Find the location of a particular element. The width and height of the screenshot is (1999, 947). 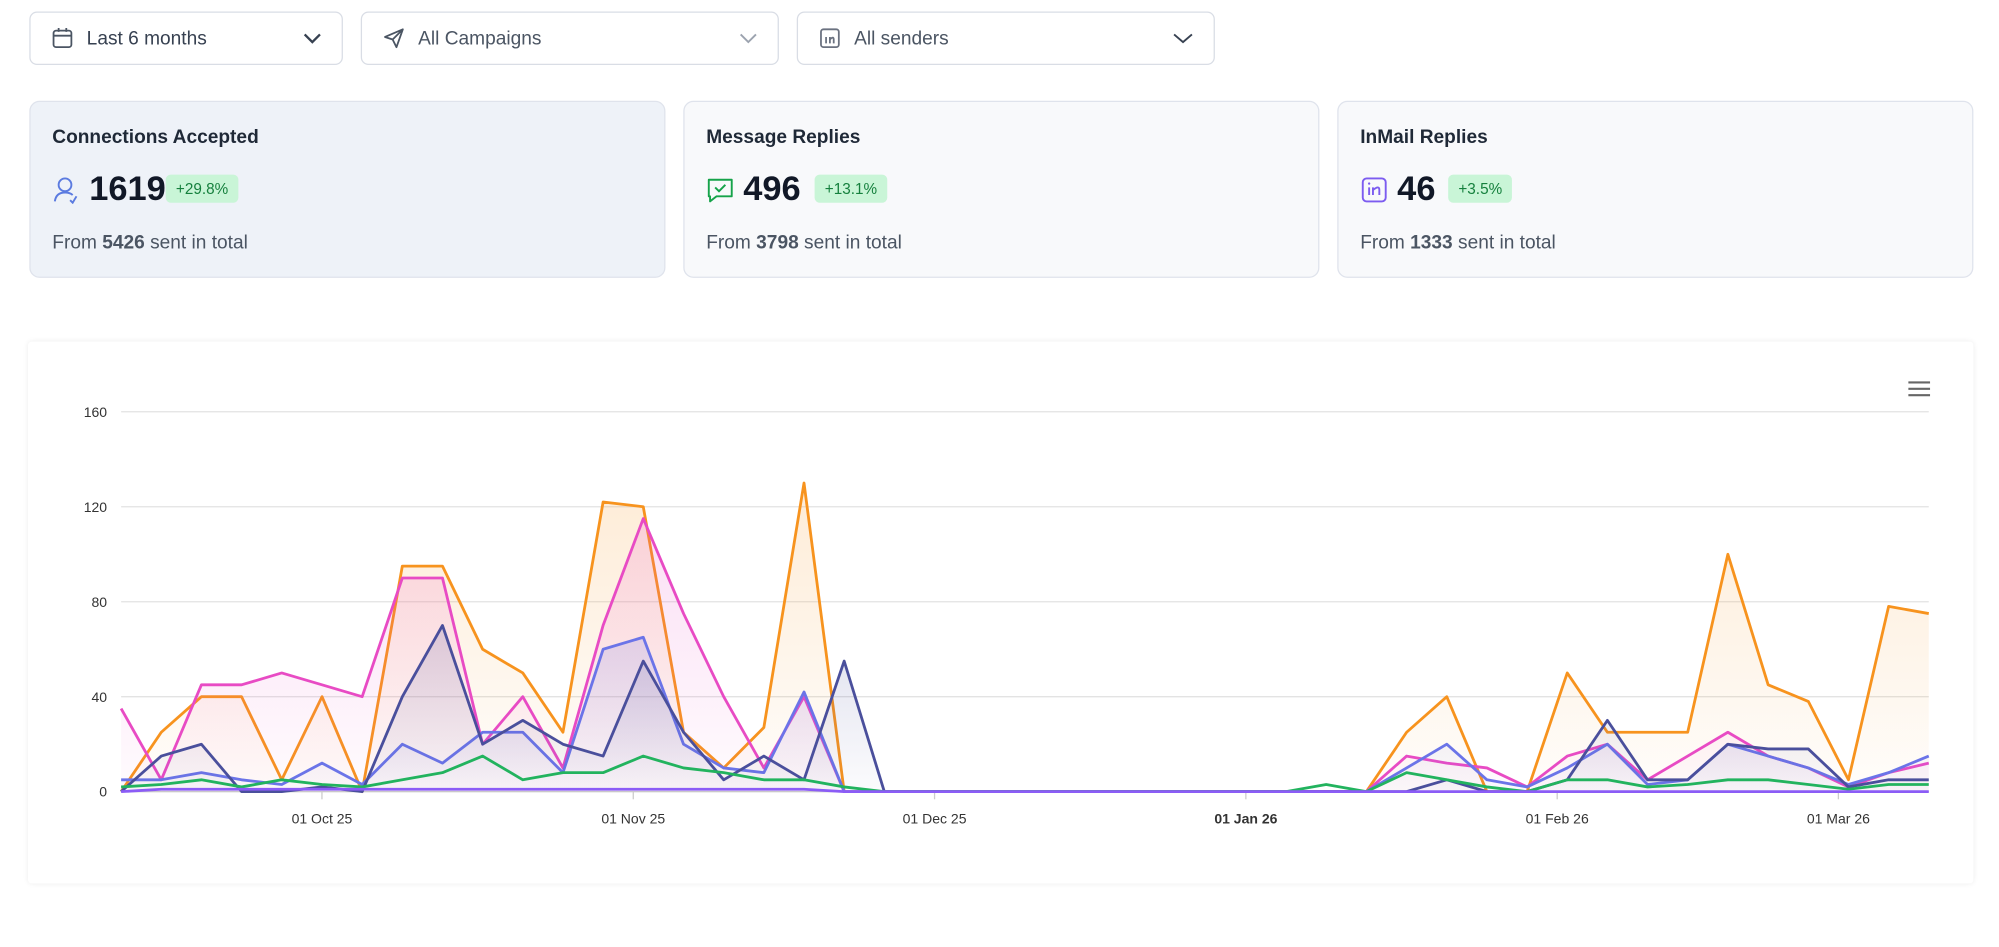

x-tick-label: 01 Mar 26 is located at coordinates (1838, 819).